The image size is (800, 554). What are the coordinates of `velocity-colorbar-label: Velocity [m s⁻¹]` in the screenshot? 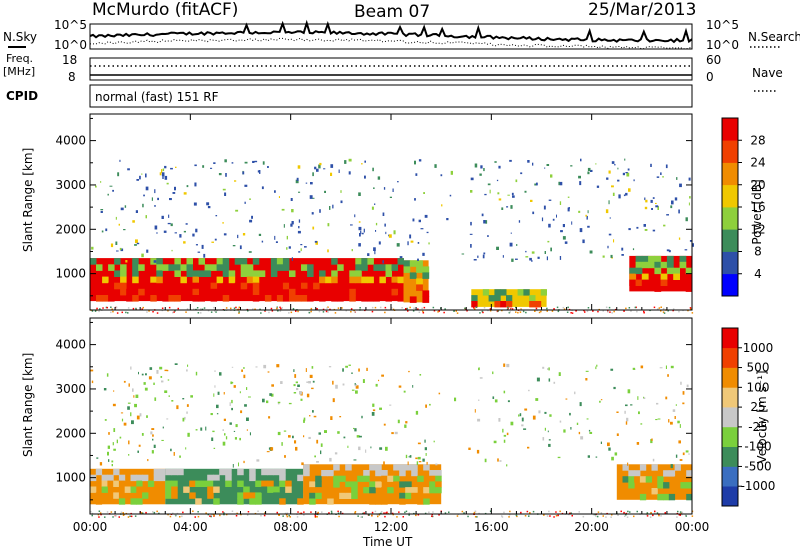 It's located at (762, 417).